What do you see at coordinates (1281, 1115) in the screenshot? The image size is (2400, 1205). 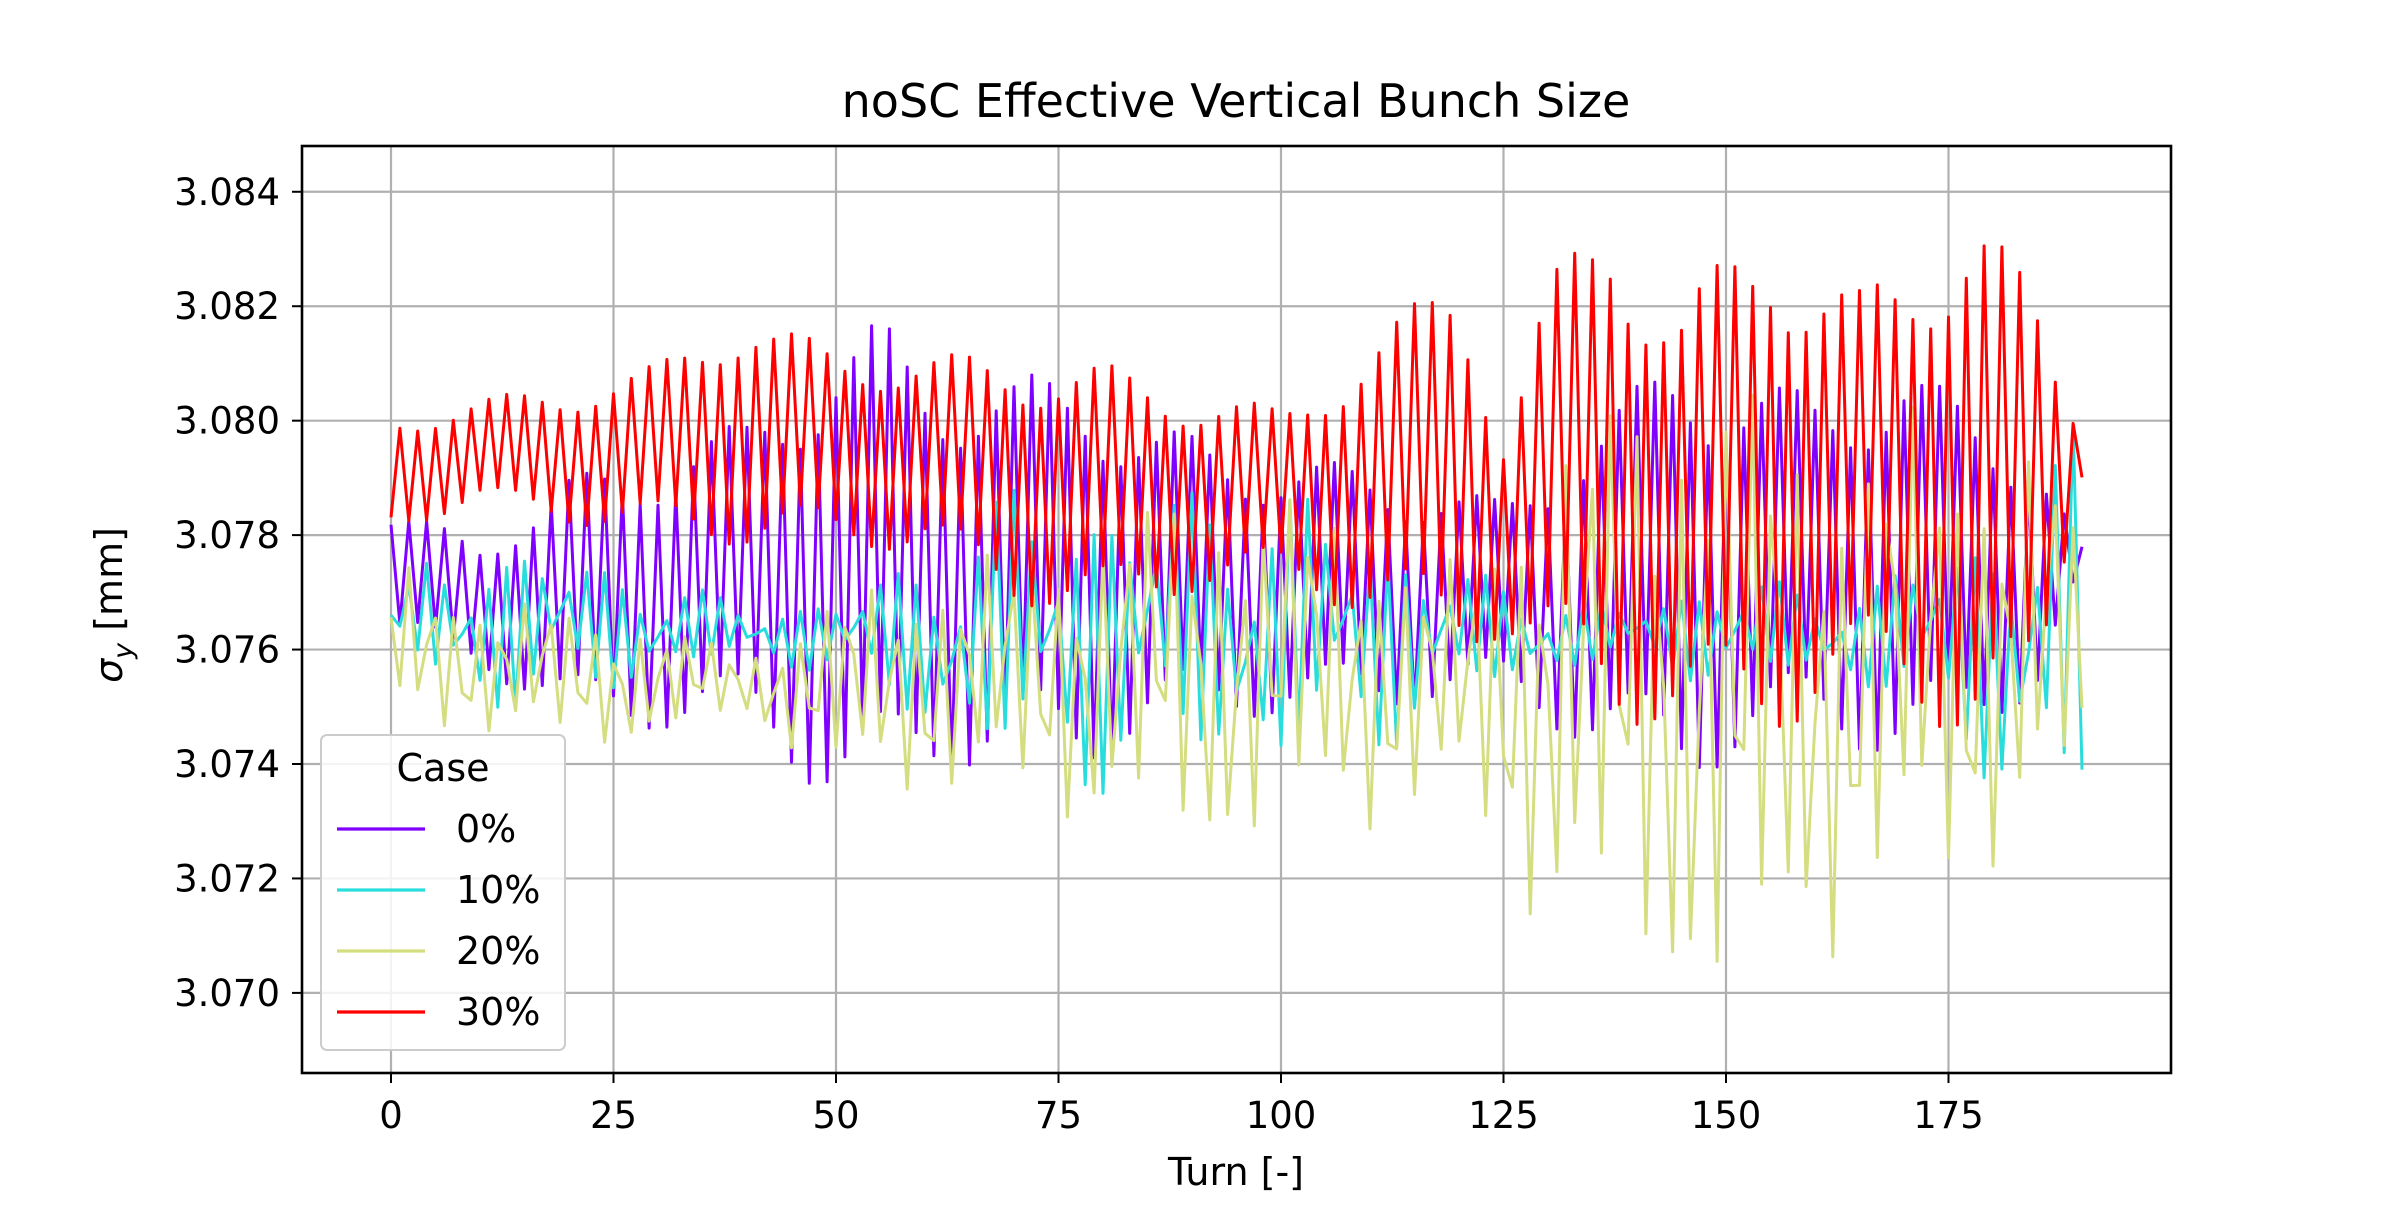 I see `x-tick-label: 100` at bounding box center [1281, 1115].